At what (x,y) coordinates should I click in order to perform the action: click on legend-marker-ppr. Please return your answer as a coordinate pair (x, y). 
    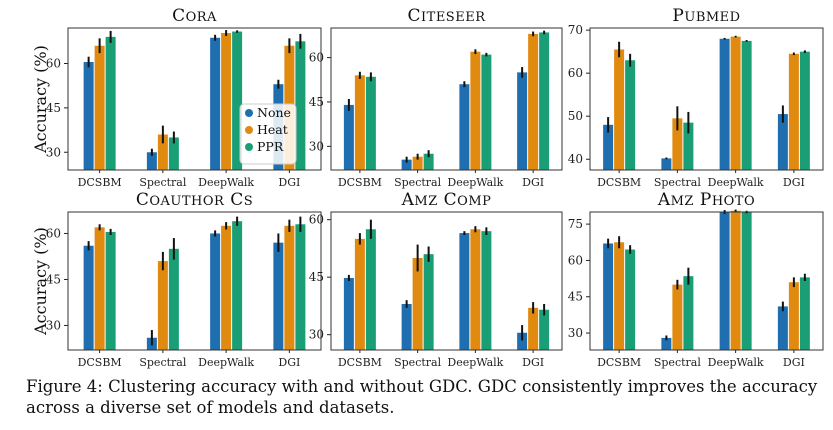
    Looking at the image, I should click on (249, 147).